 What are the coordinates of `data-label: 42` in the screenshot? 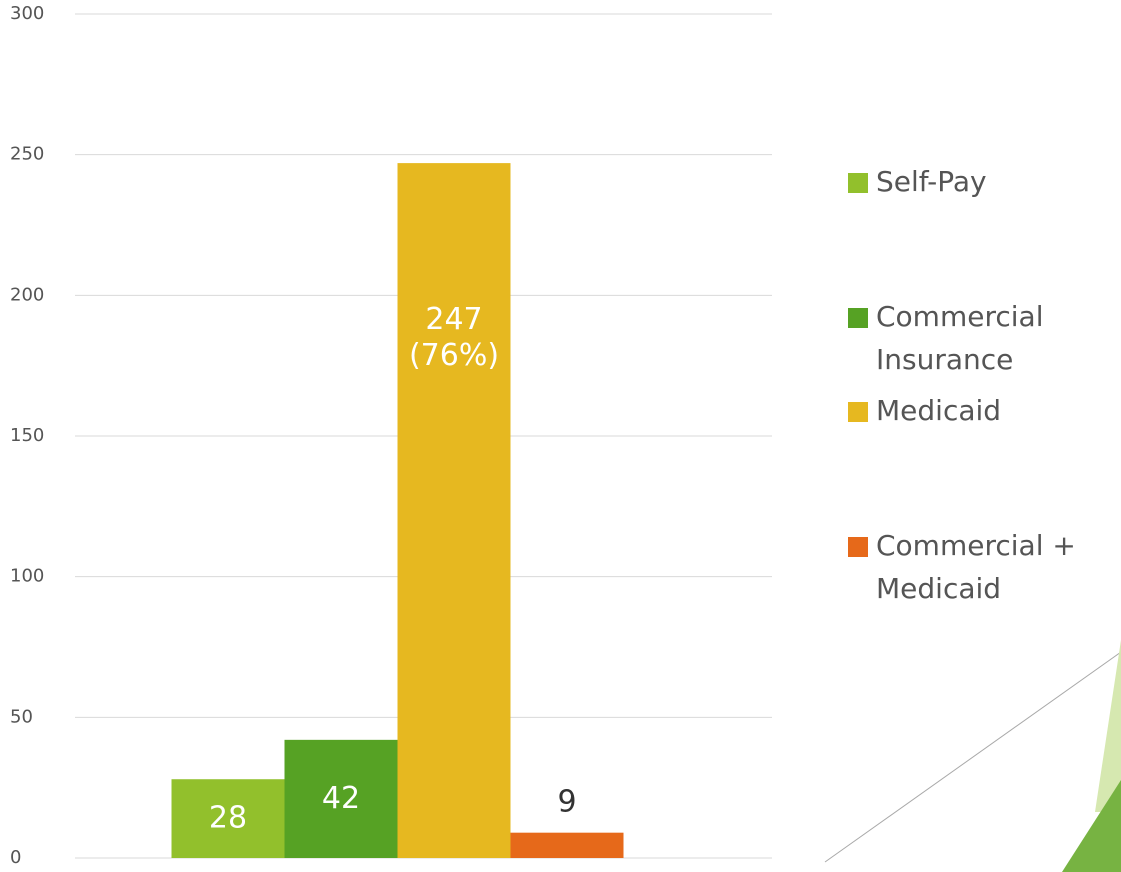 It's located at (341, 797).